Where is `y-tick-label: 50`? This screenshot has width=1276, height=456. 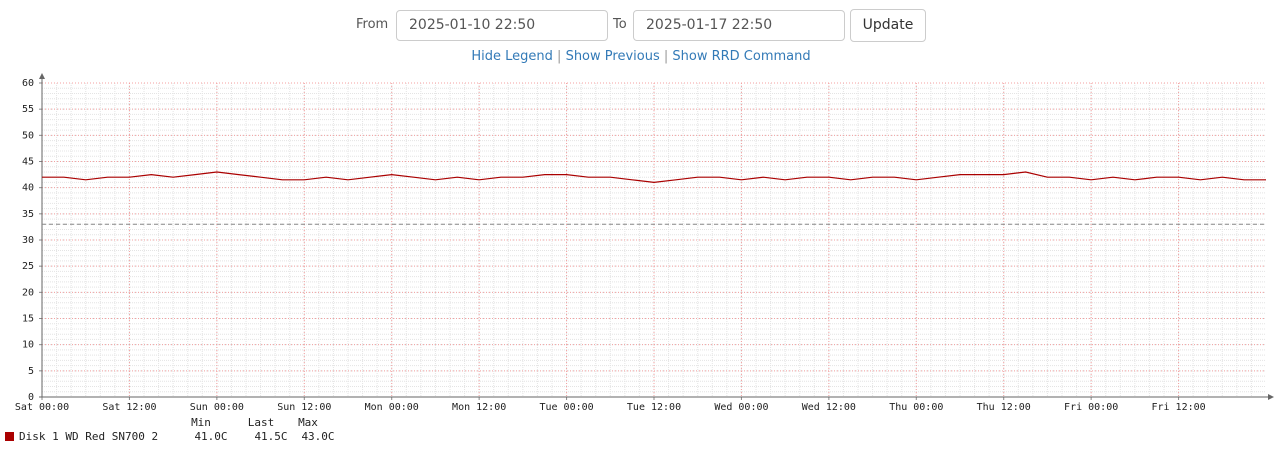
y-tick-label: 50 is located at coordinates (28, 135).